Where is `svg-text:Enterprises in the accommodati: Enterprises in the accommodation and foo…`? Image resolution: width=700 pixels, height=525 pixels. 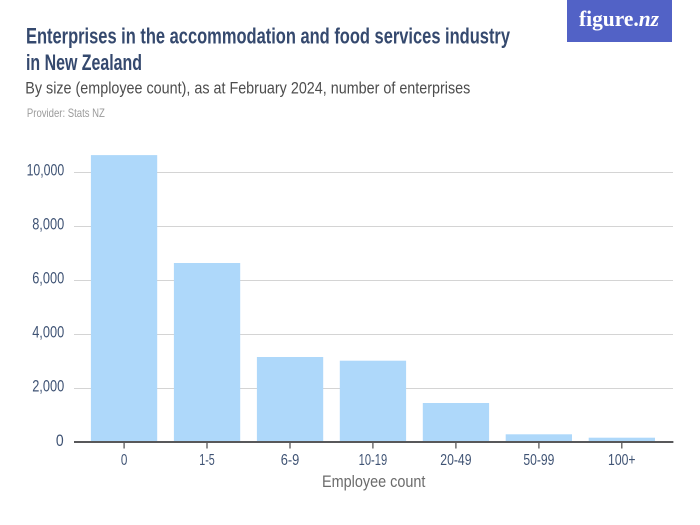
svg-text:Enterprises in the accommodati: Enterprises in the accommodation and foo… is located at coordinates (268, 35).